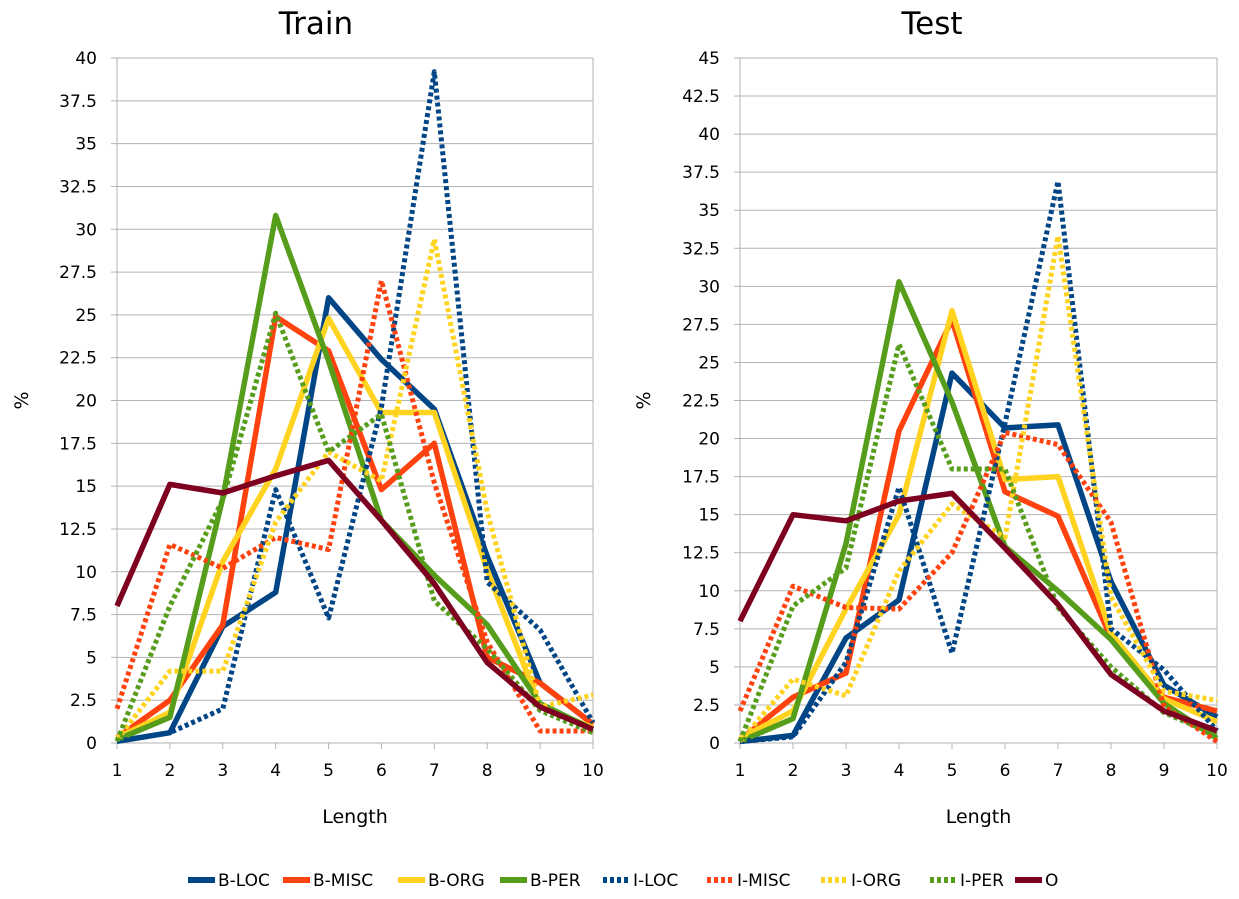 The width and height of the screenshot is (1239, 899). What do you see at coordinates (764, 881) in the screenshot?
I see `legend-label-i-misc: I-MISC` at bounding box center [764, 881].